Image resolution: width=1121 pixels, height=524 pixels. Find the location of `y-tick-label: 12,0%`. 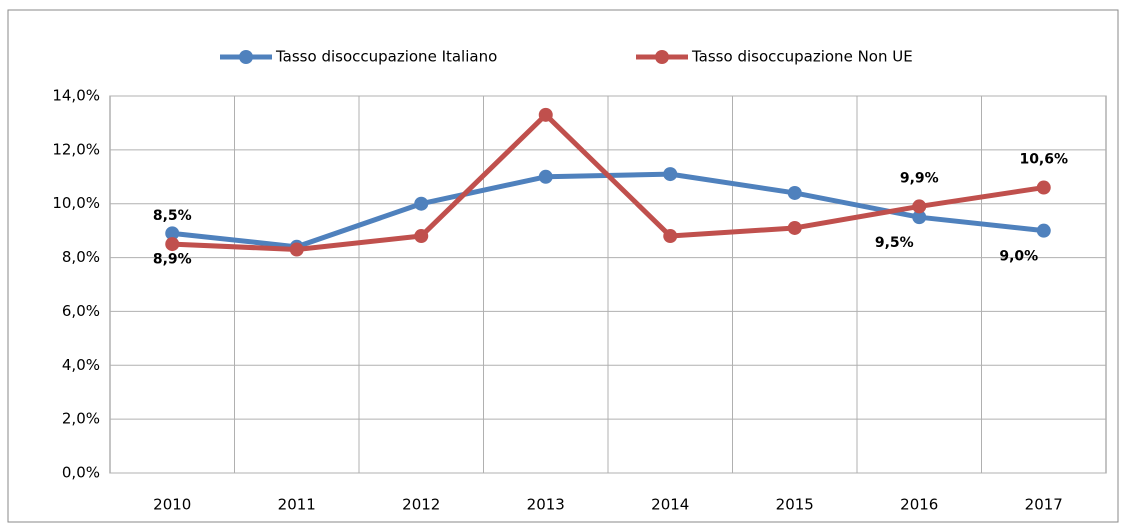

y-tick-label: 12,0% is located at coordinates (76, 149).